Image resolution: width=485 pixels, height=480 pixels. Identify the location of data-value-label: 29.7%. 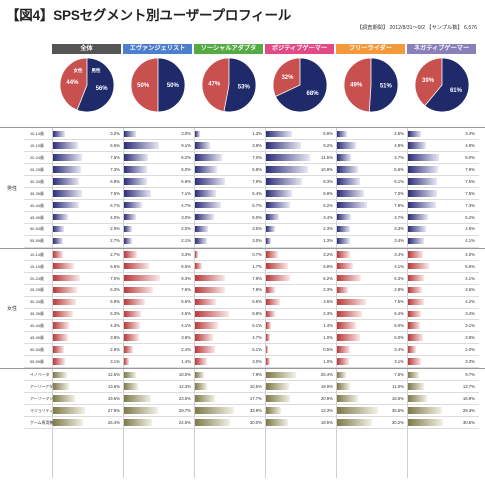
(184, 410).